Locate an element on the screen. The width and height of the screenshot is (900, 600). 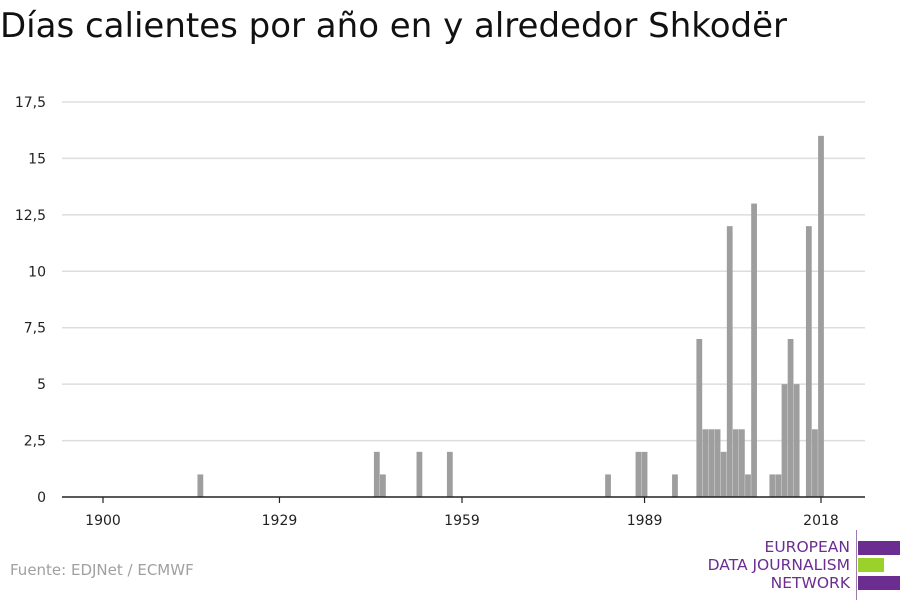
x-tick-label: 1929 is located at coordinates (280, 521).